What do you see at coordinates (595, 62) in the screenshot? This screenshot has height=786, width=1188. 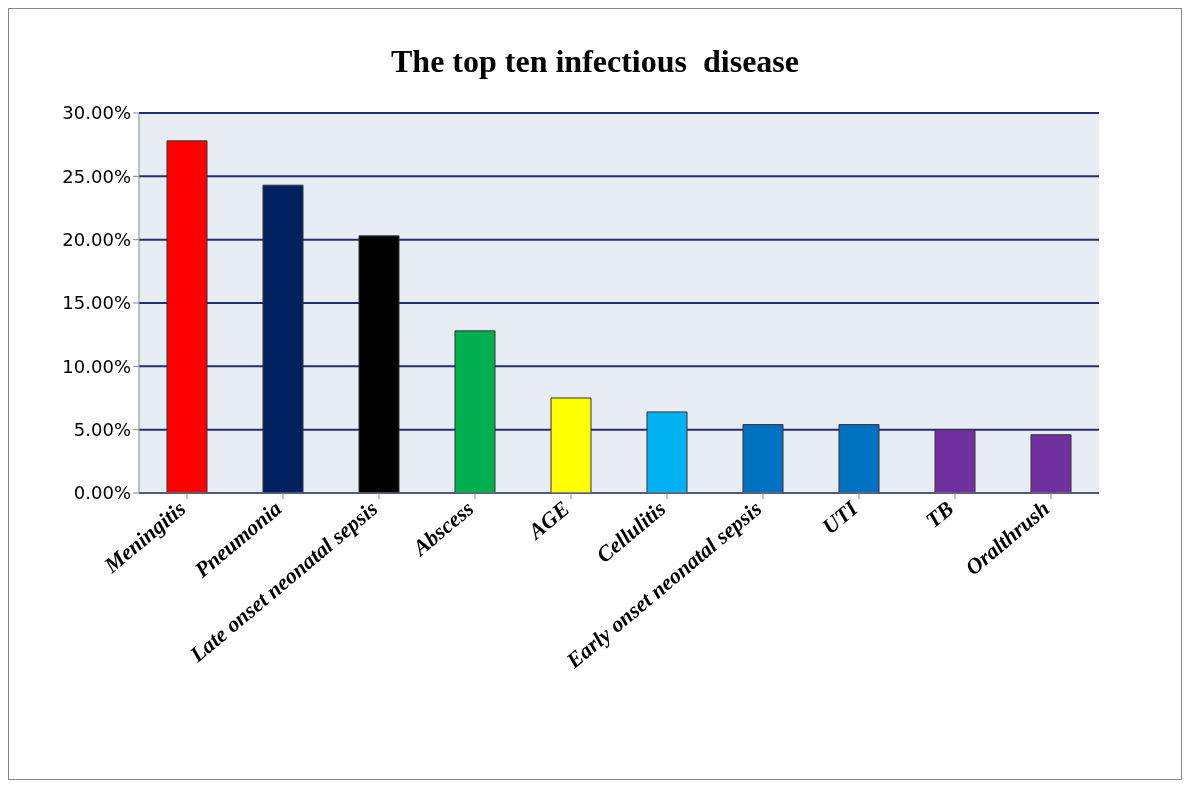 I see `chart-title: The top ten infectious disease` at bounding box center [595, 62].